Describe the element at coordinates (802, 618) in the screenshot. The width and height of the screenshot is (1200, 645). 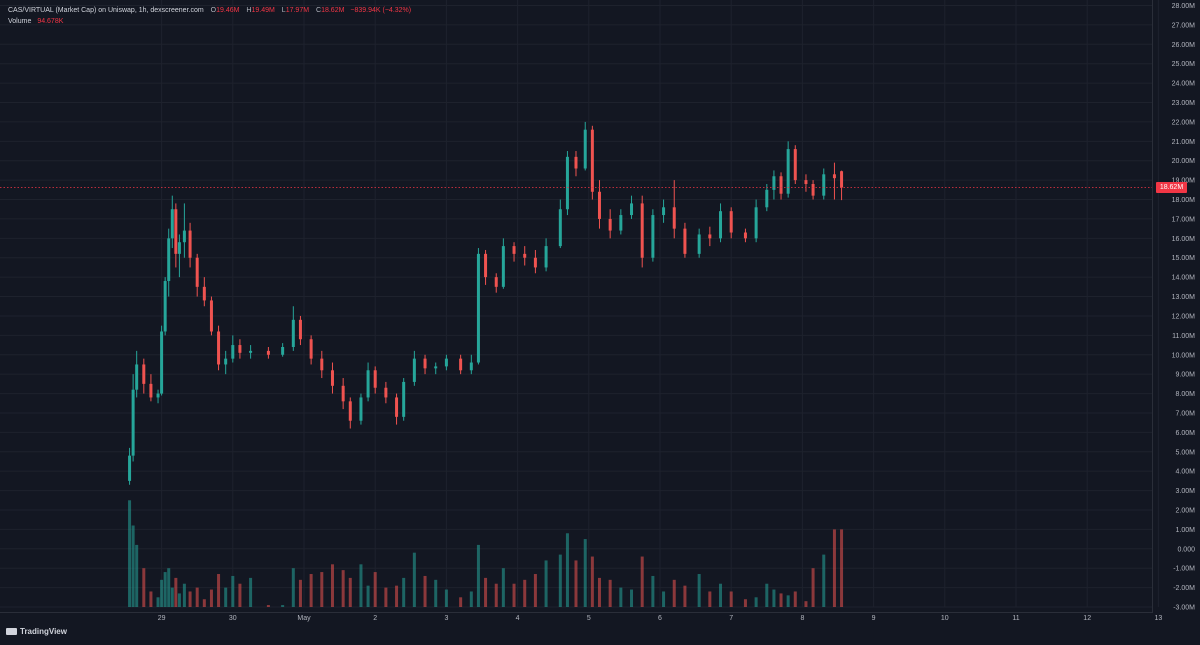
I see `time-tick-label: 8` at that location.